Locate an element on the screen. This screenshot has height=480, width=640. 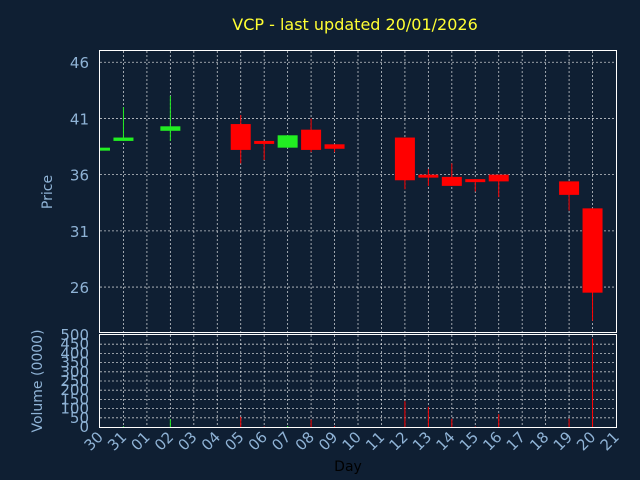
volume-tick-label: 50 is located at coordinates (79, 418).